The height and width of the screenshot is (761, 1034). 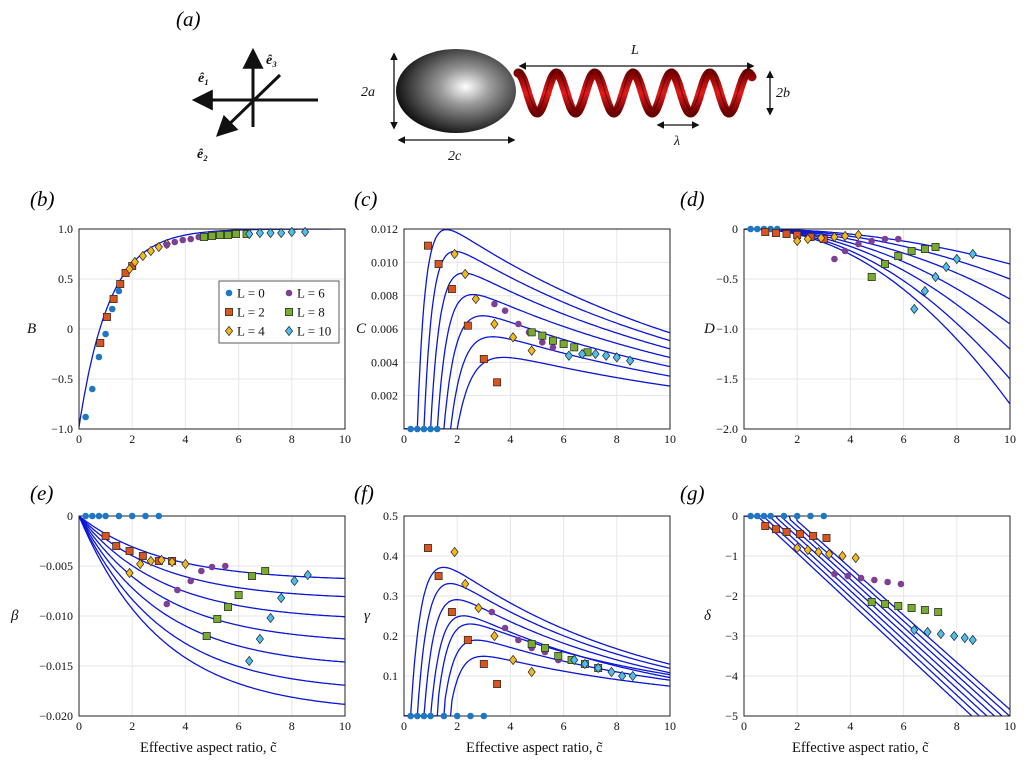 I want to click on y-tick-label: 0.012, so click(x=384, y=229).